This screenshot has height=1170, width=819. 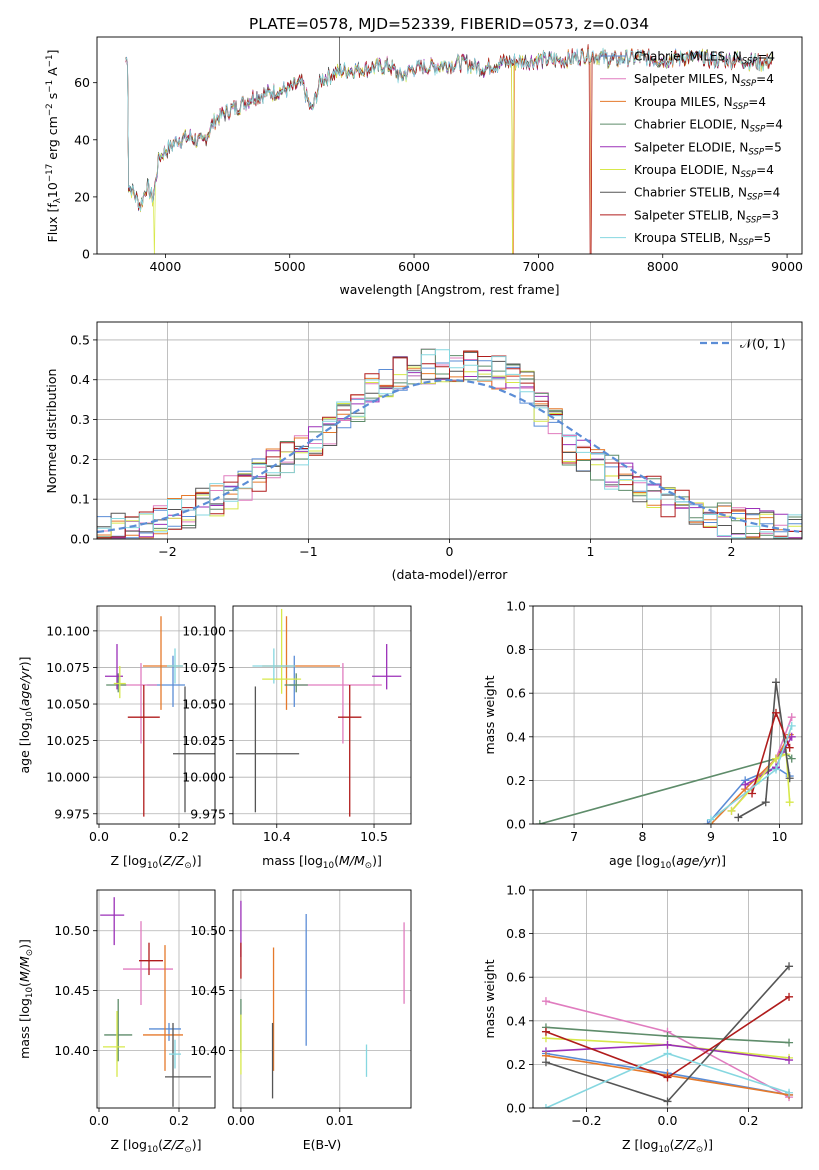 I want to click on y-tick-label: 20, so click(x=82, y=196).